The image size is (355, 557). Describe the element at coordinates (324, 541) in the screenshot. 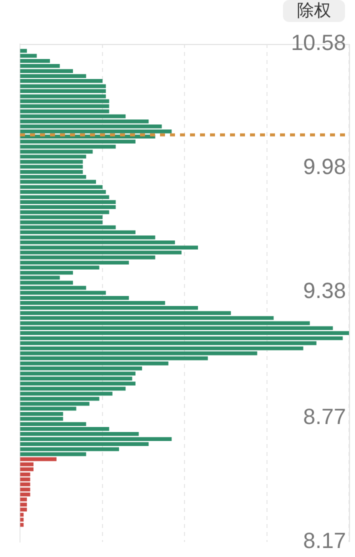

I see `y-tick-label: 8.17` at that location.